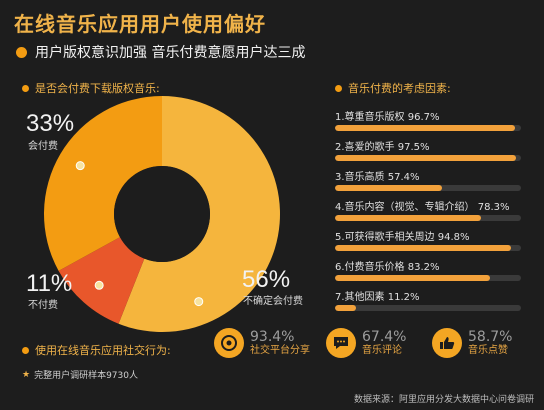 The height and width of the screenshot is (410, 544). I want to click on slice-pct-unsure: 56%, so click(266, 279).